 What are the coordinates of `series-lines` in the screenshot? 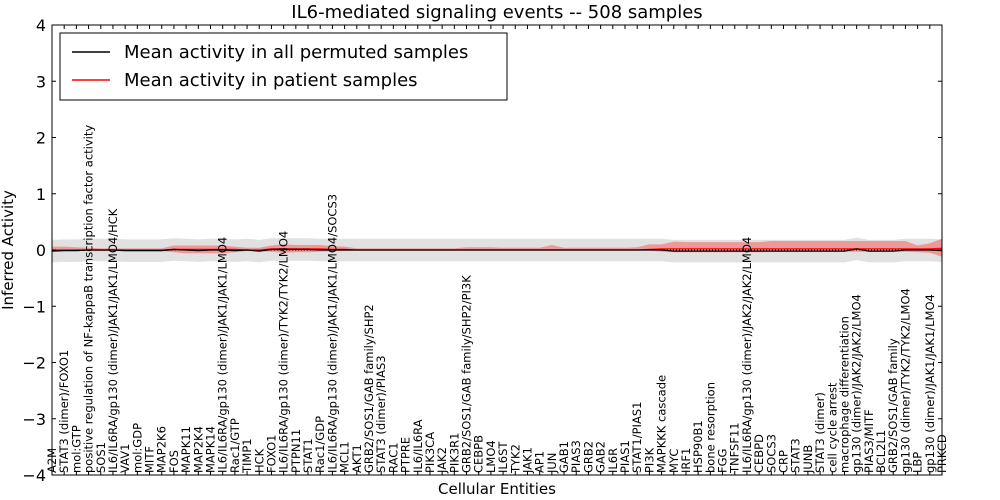 It's located at (497, 249).